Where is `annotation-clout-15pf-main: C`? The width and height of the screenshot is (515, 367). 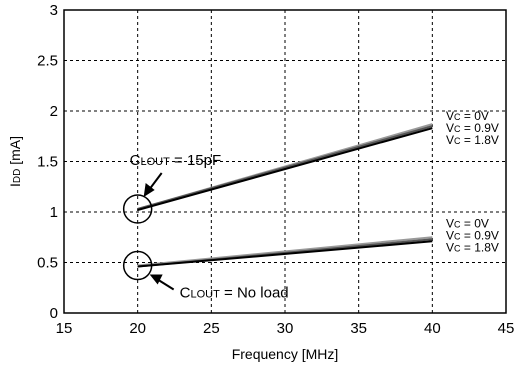
annotation-clout-15pf-main: C is located at coordinates (135, 160).